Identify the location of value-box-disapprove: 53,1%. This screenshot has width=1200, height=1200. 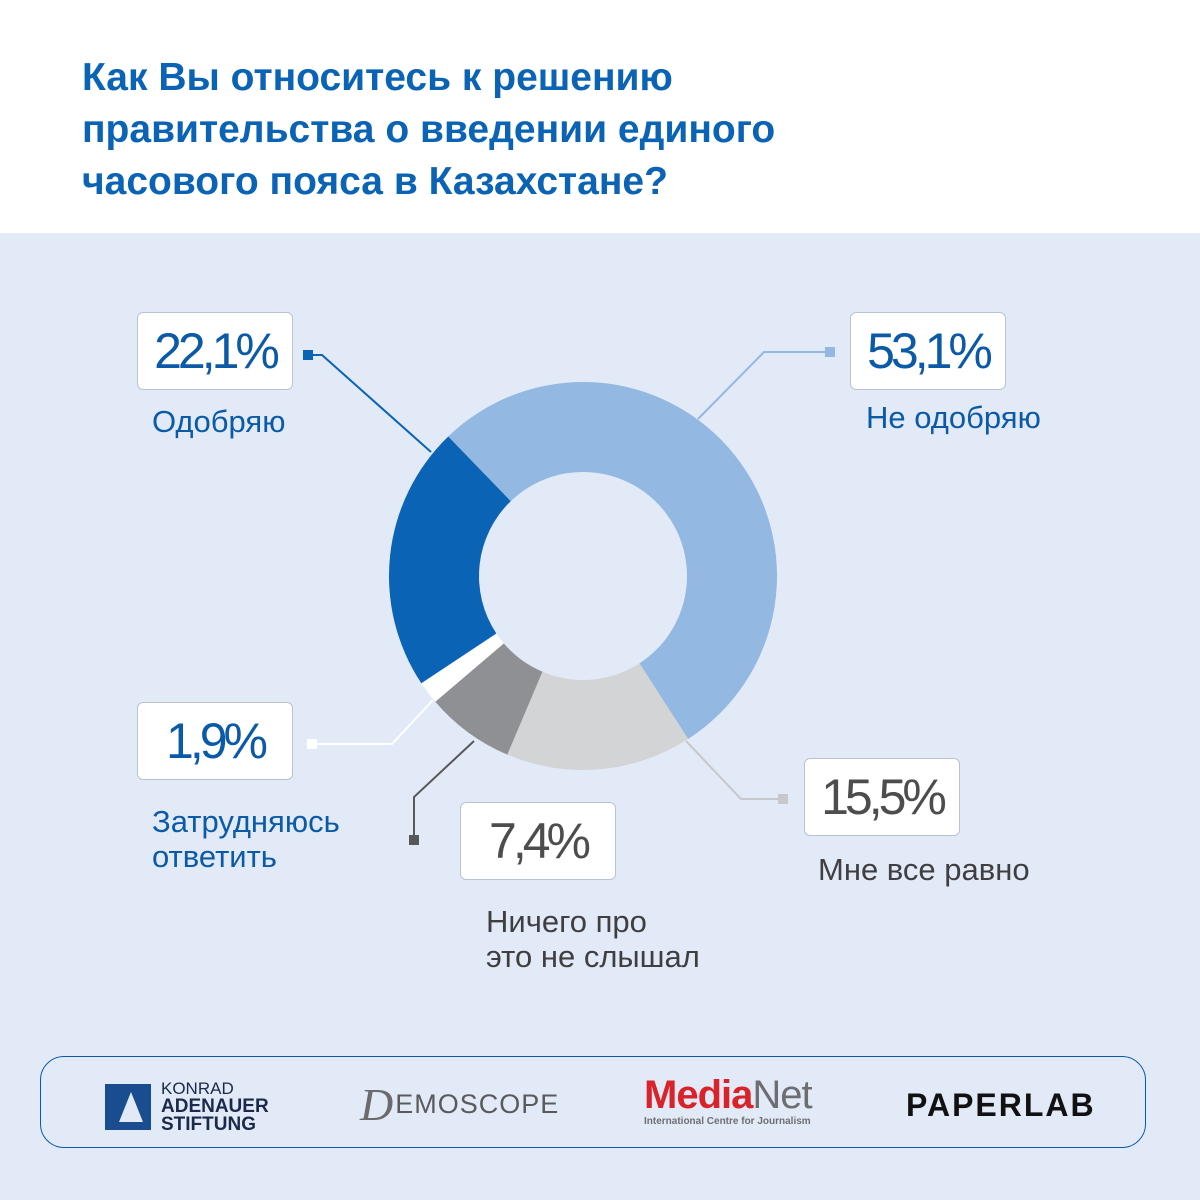
(928, 351).